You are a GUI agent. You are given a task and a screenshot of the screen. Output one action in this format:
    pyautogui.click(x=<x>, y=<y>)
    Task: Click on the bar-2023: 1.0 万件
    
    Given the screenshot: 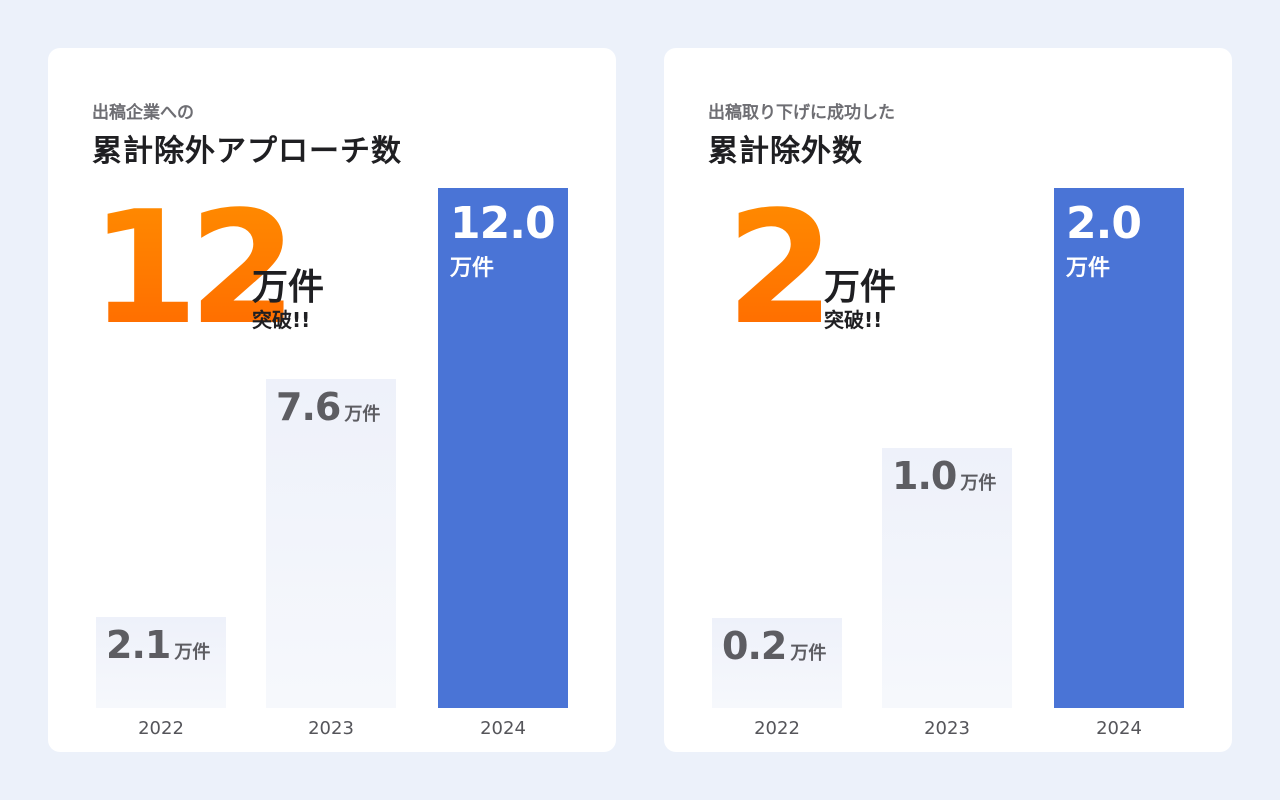 What is the action you would take?
    pyautogui.click(x=947, y=578)
    